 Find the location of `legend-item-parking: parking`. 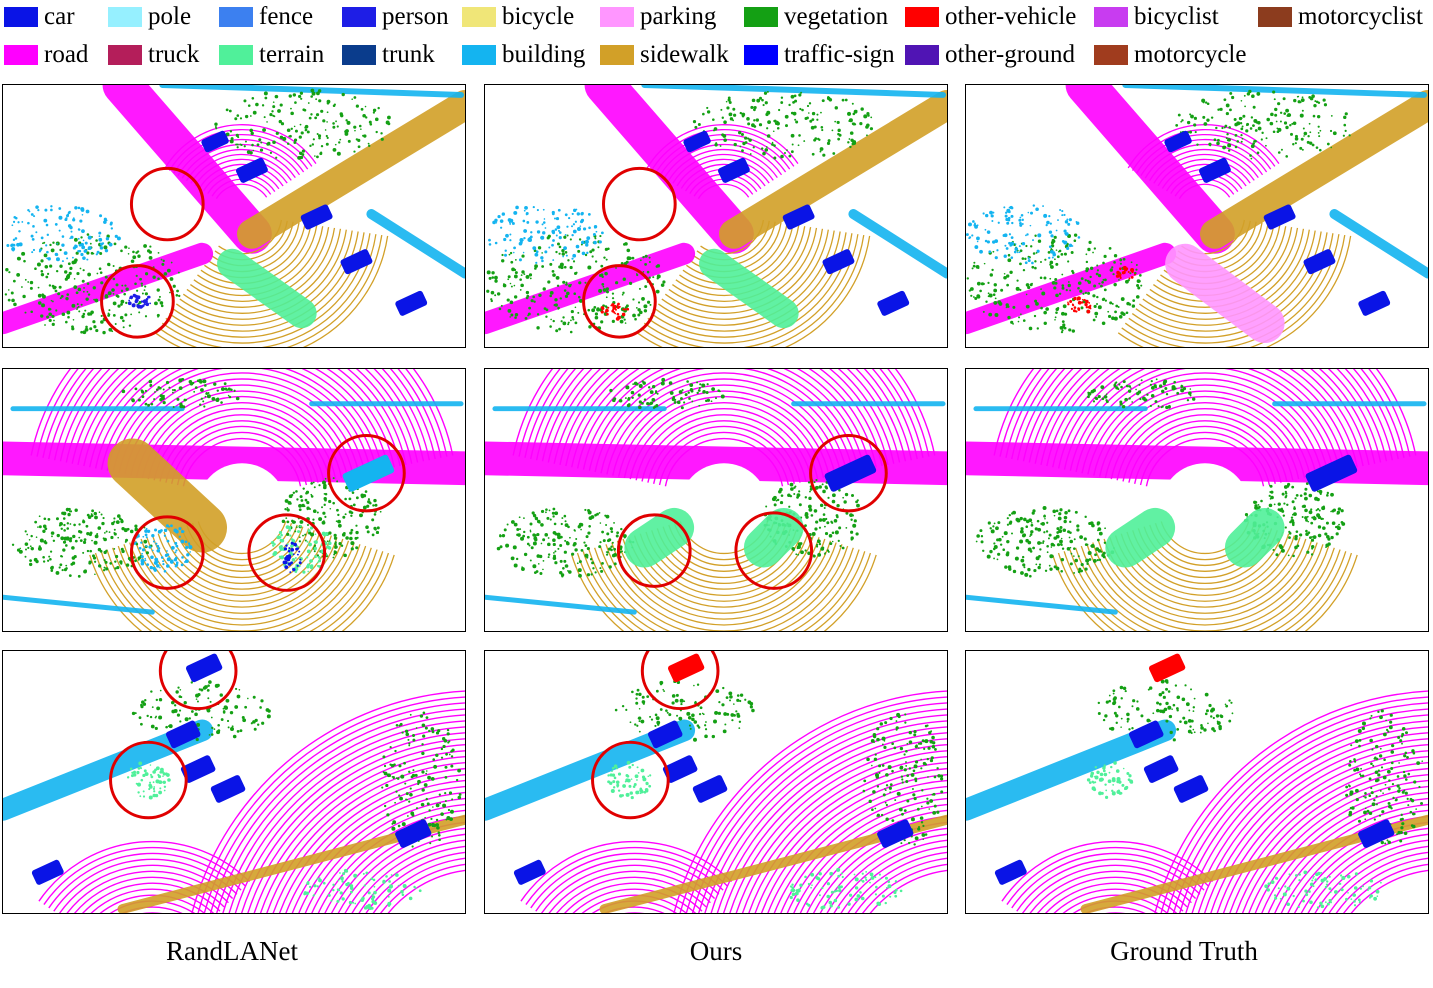

legend-item-parking: parking is located at coordinates (658, 17).